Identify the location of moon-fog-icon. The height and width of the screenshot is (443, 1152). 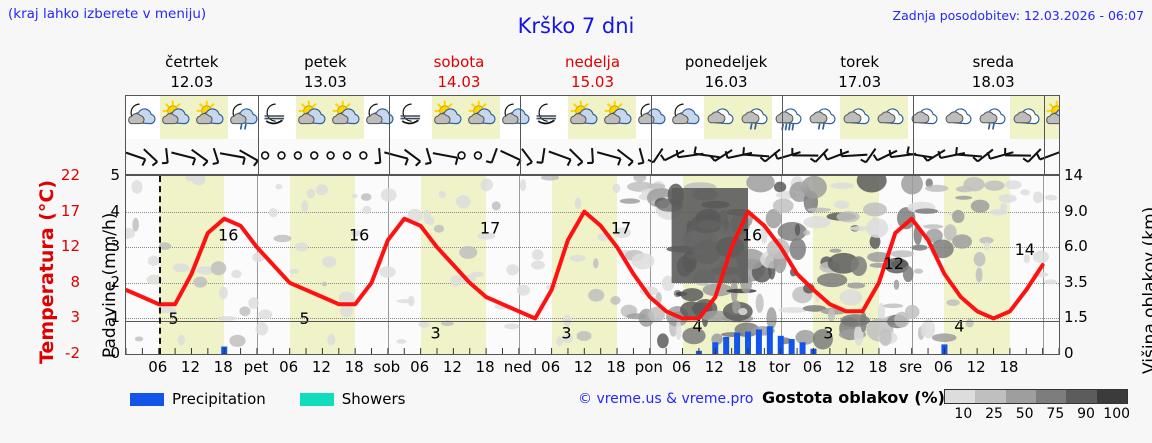
(279, 118).